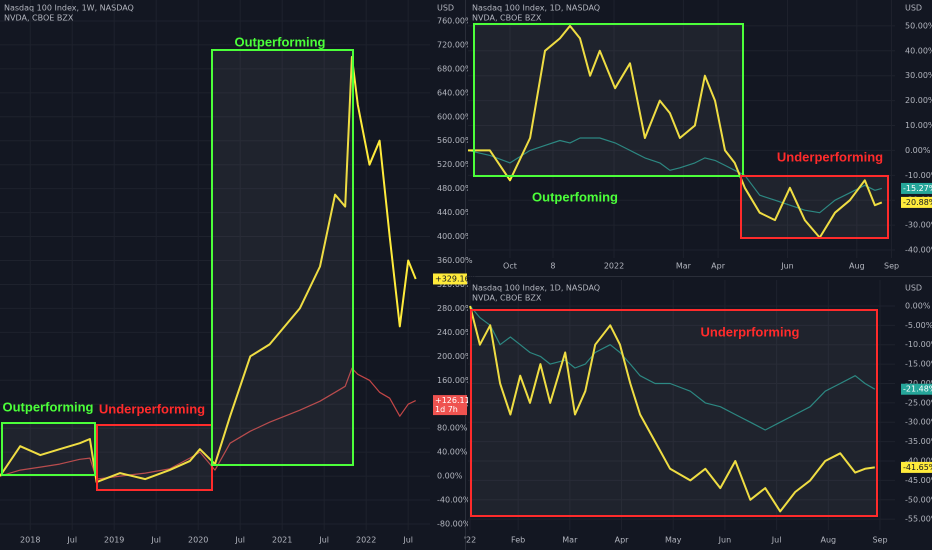  Describe the element at coordinates (455, 164) in the screenshot. I see `y-tick-label: 520.00%` at that location.